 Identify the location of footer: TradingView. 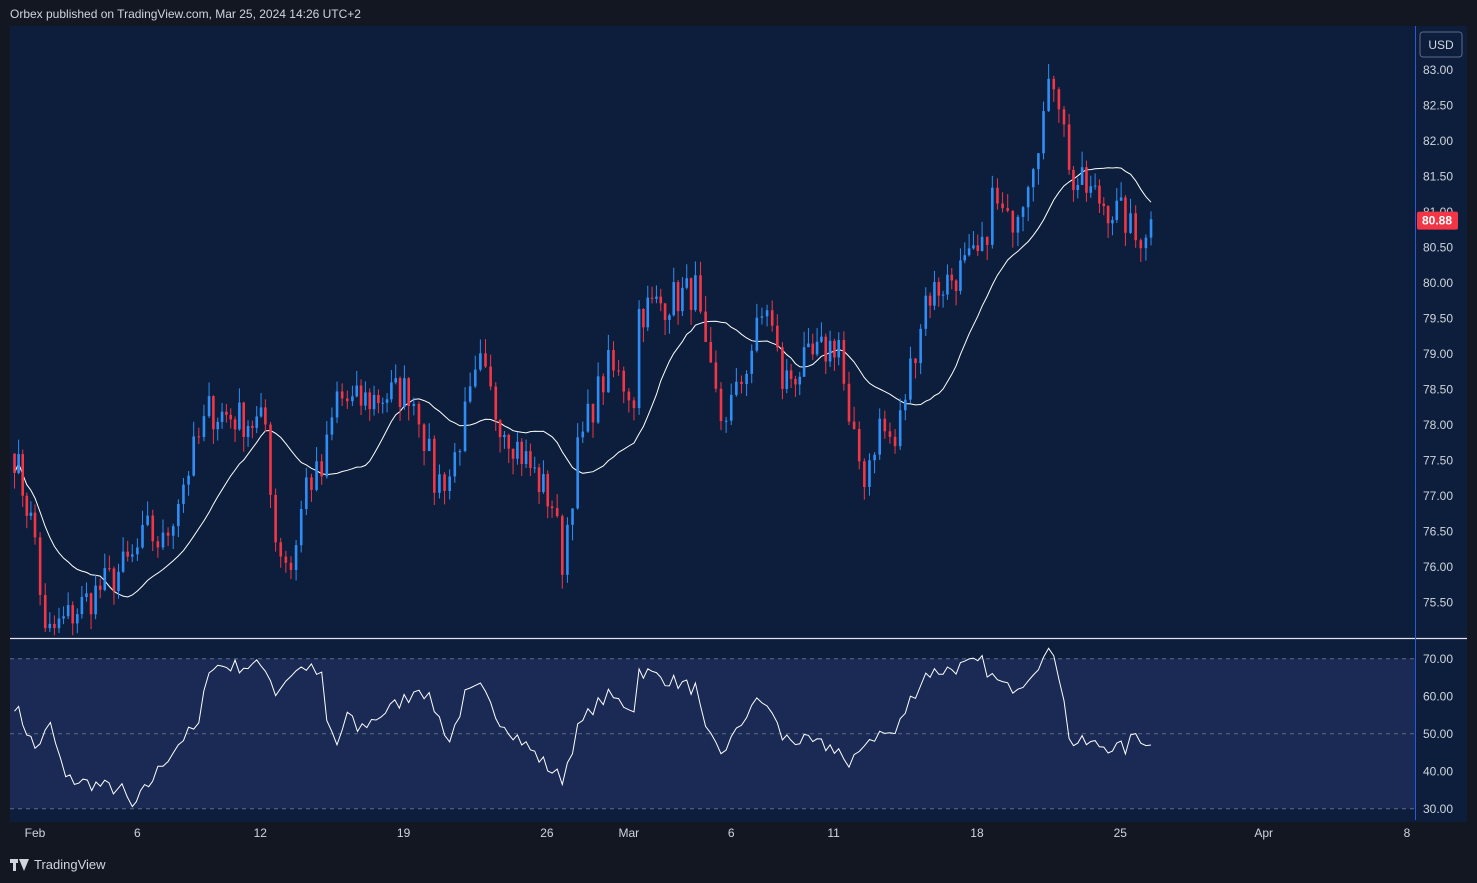
(58, 865).